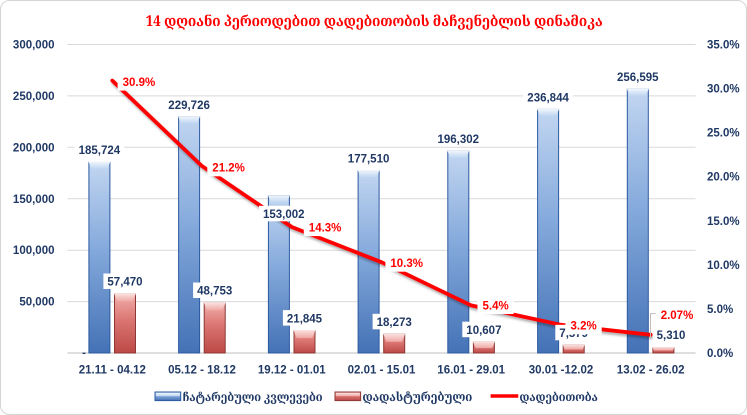 This screenshot has width=747, height=415. Describe the element at coordinates (305, 319) in the screenshot. I see `svg-text: 21,845` at that location.